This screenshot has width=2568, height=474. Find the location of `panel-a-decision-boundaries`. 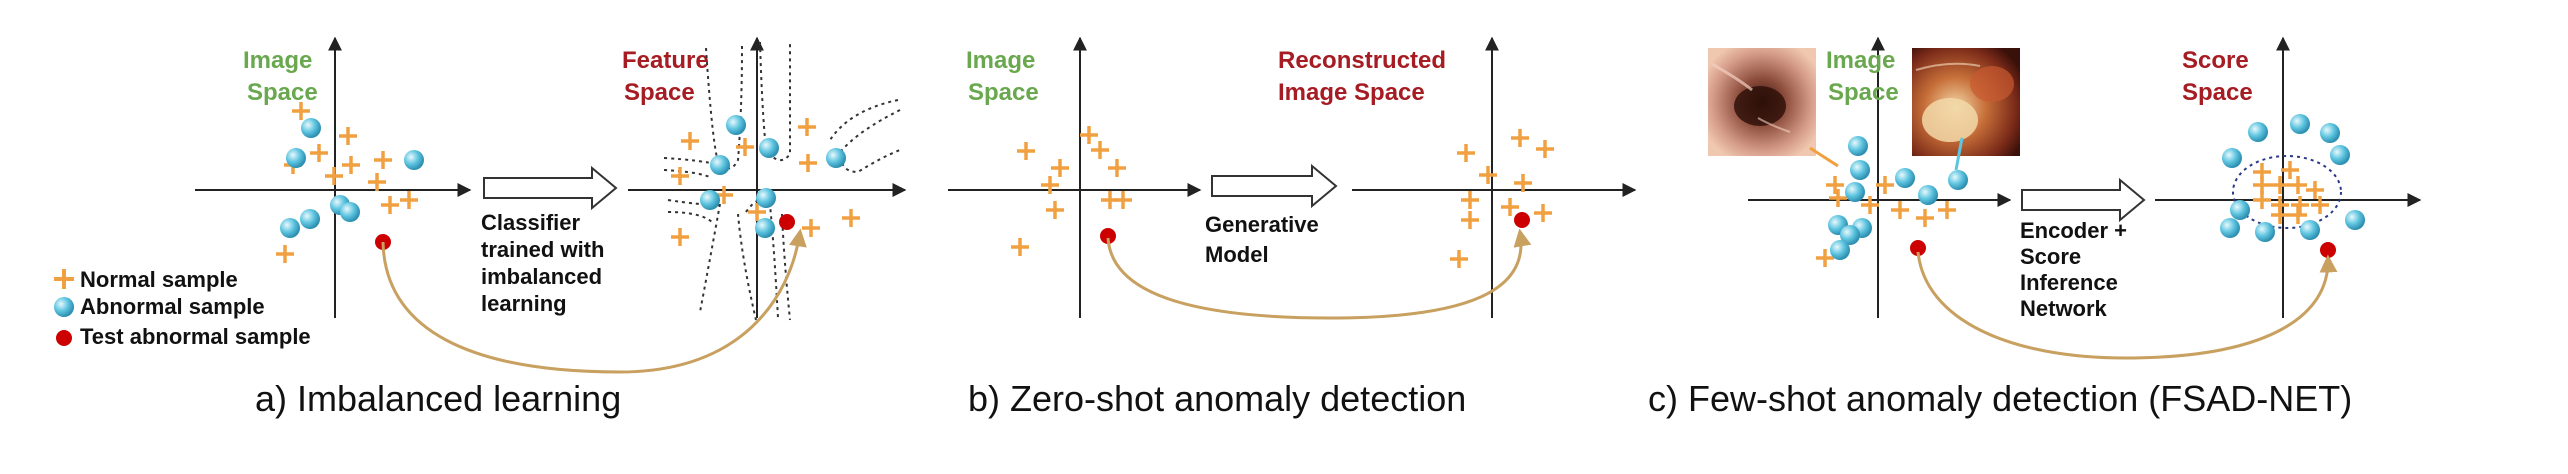

panel-a-decision-boundaries is located at coordinates (782, 181).